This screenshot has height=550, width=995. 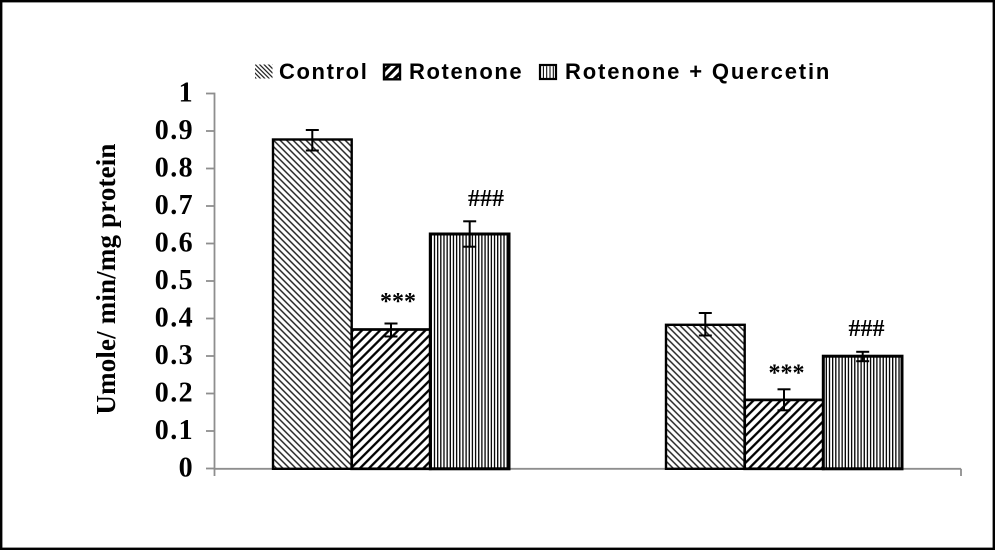 I want to click on svg-text: Control, so click(x=323, y=71).